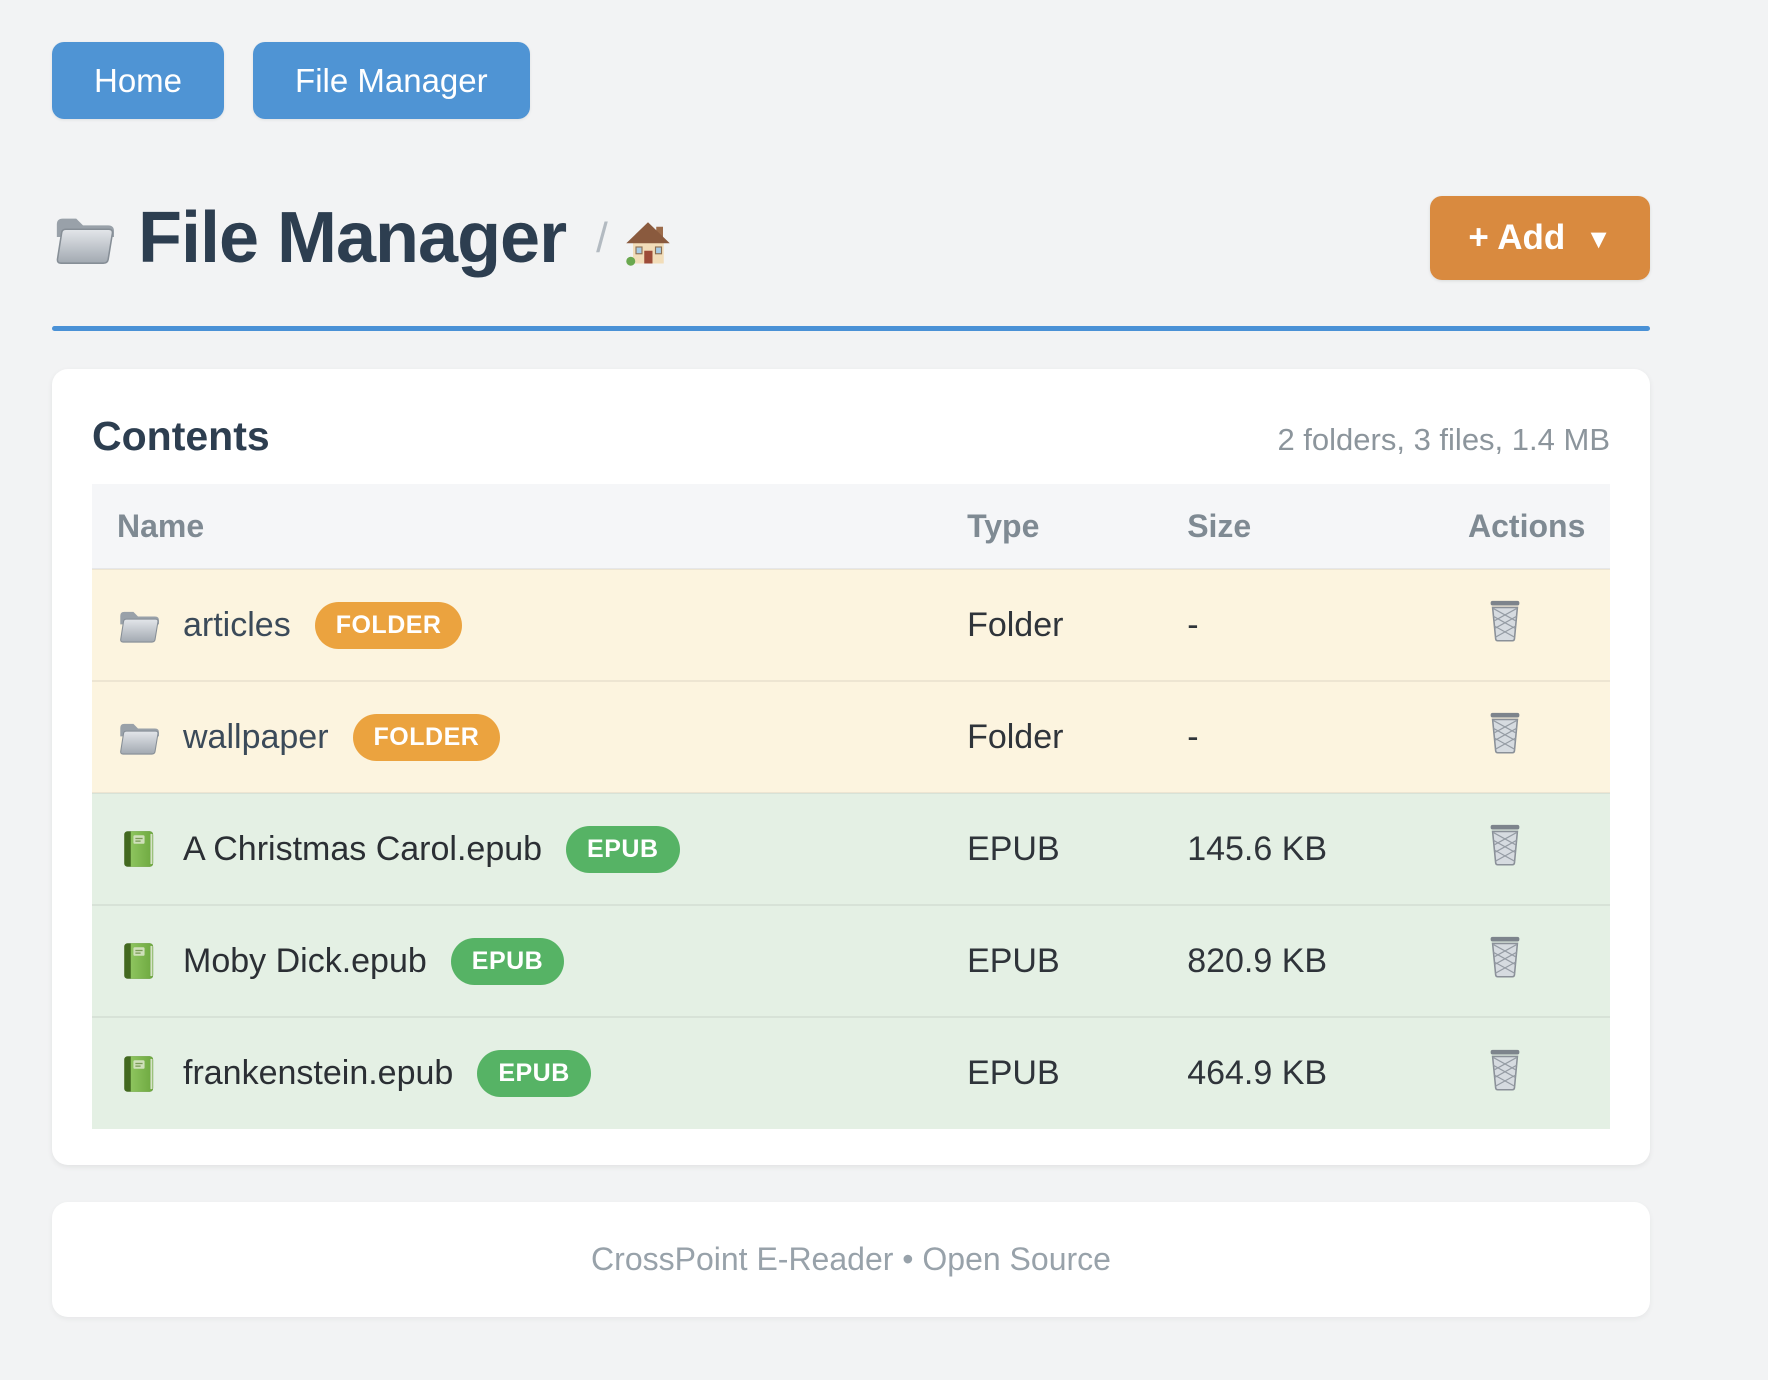 The width and height of the screenshot is (1768, 1380). Describe the element at coordinates (318, 1073) in the screenshot. I see `file-name-link: frankenstein.epub` at that location.